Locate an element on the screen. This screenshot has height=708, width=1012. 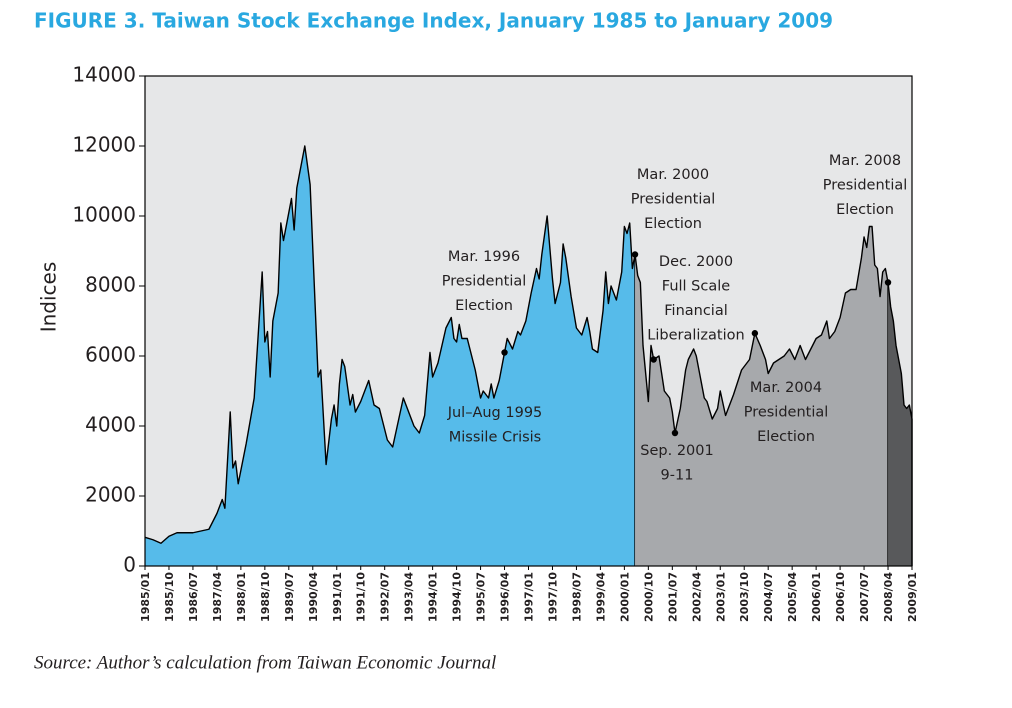
x-tick-label: 2005/04 is located at coordinates (792, 597).